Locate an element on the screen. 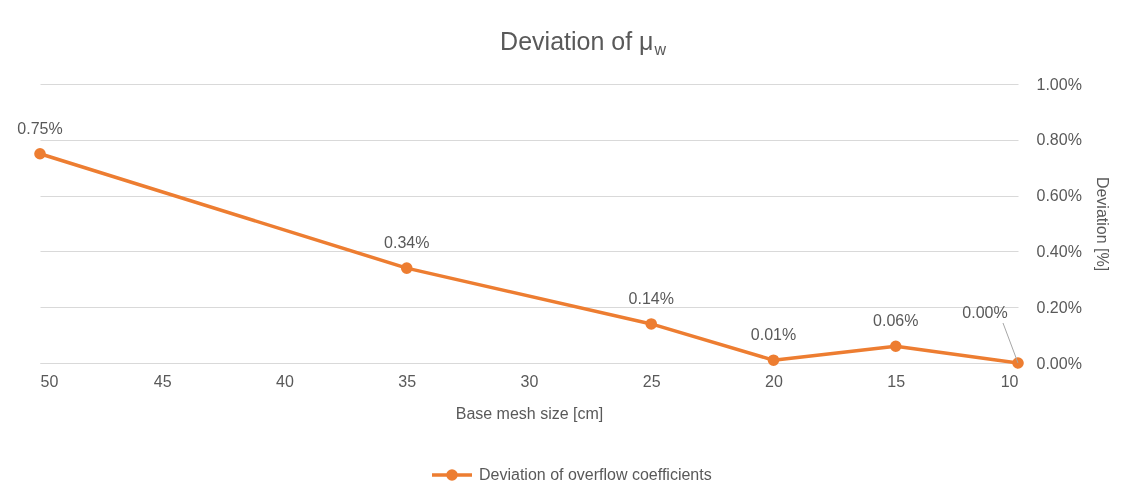 The image size is (1138, 504). x-axis-title: Base mesh size [cm] is located at coordinates (529, 413).